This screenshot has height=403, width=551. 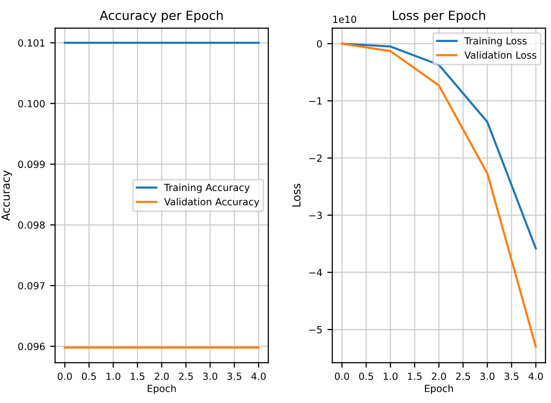 I want to click on y-tick-label: 0.097, so click(x=31, y=286).